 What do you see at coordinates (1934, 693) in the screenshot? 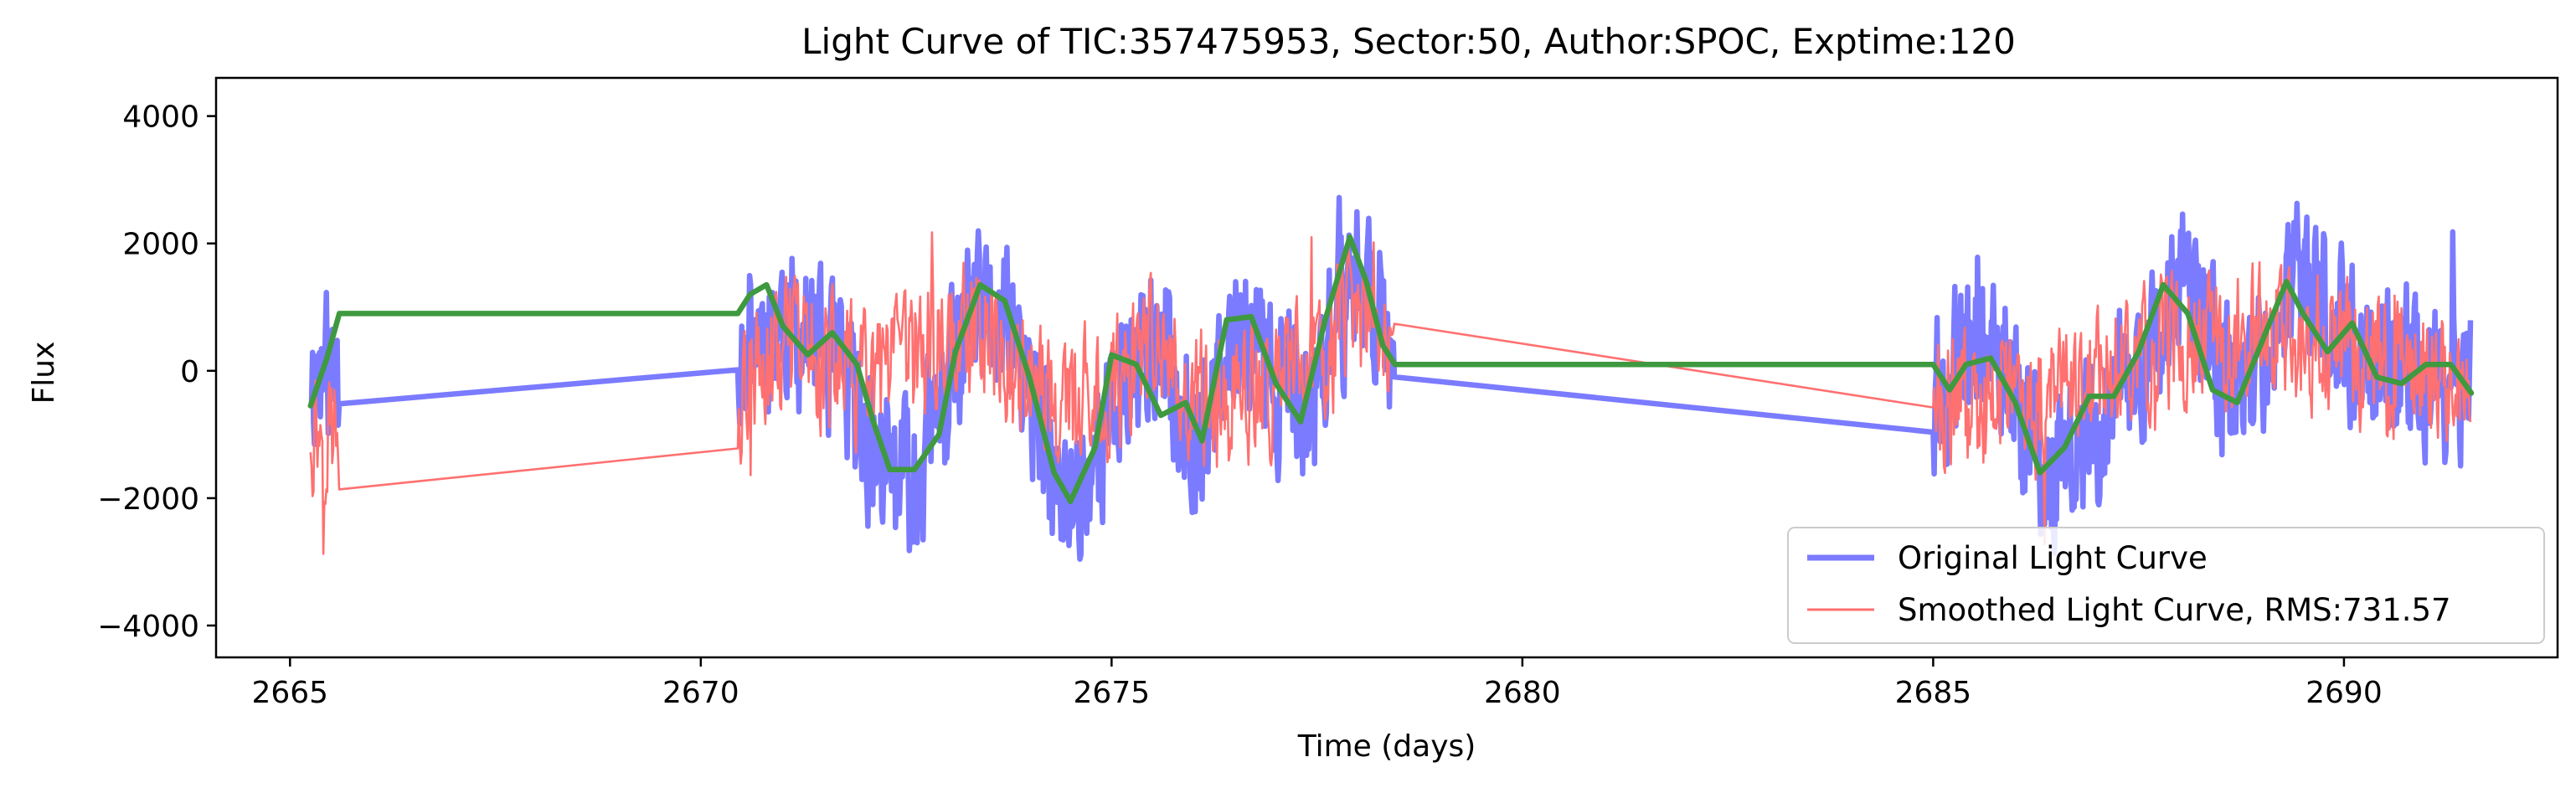
I see `x-tick-label: 2685` at bounding box center [1934, 693].